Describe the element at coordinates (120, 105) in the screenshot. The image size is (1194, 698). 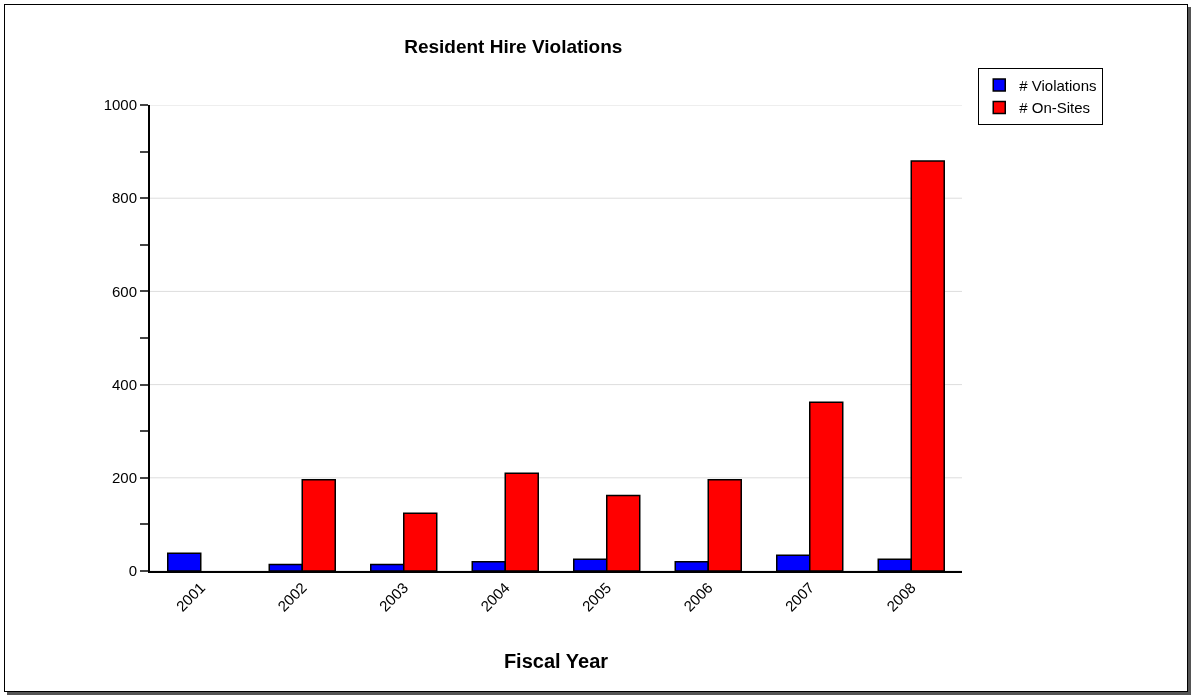
I see `y-tick-label: 1000` at that location.